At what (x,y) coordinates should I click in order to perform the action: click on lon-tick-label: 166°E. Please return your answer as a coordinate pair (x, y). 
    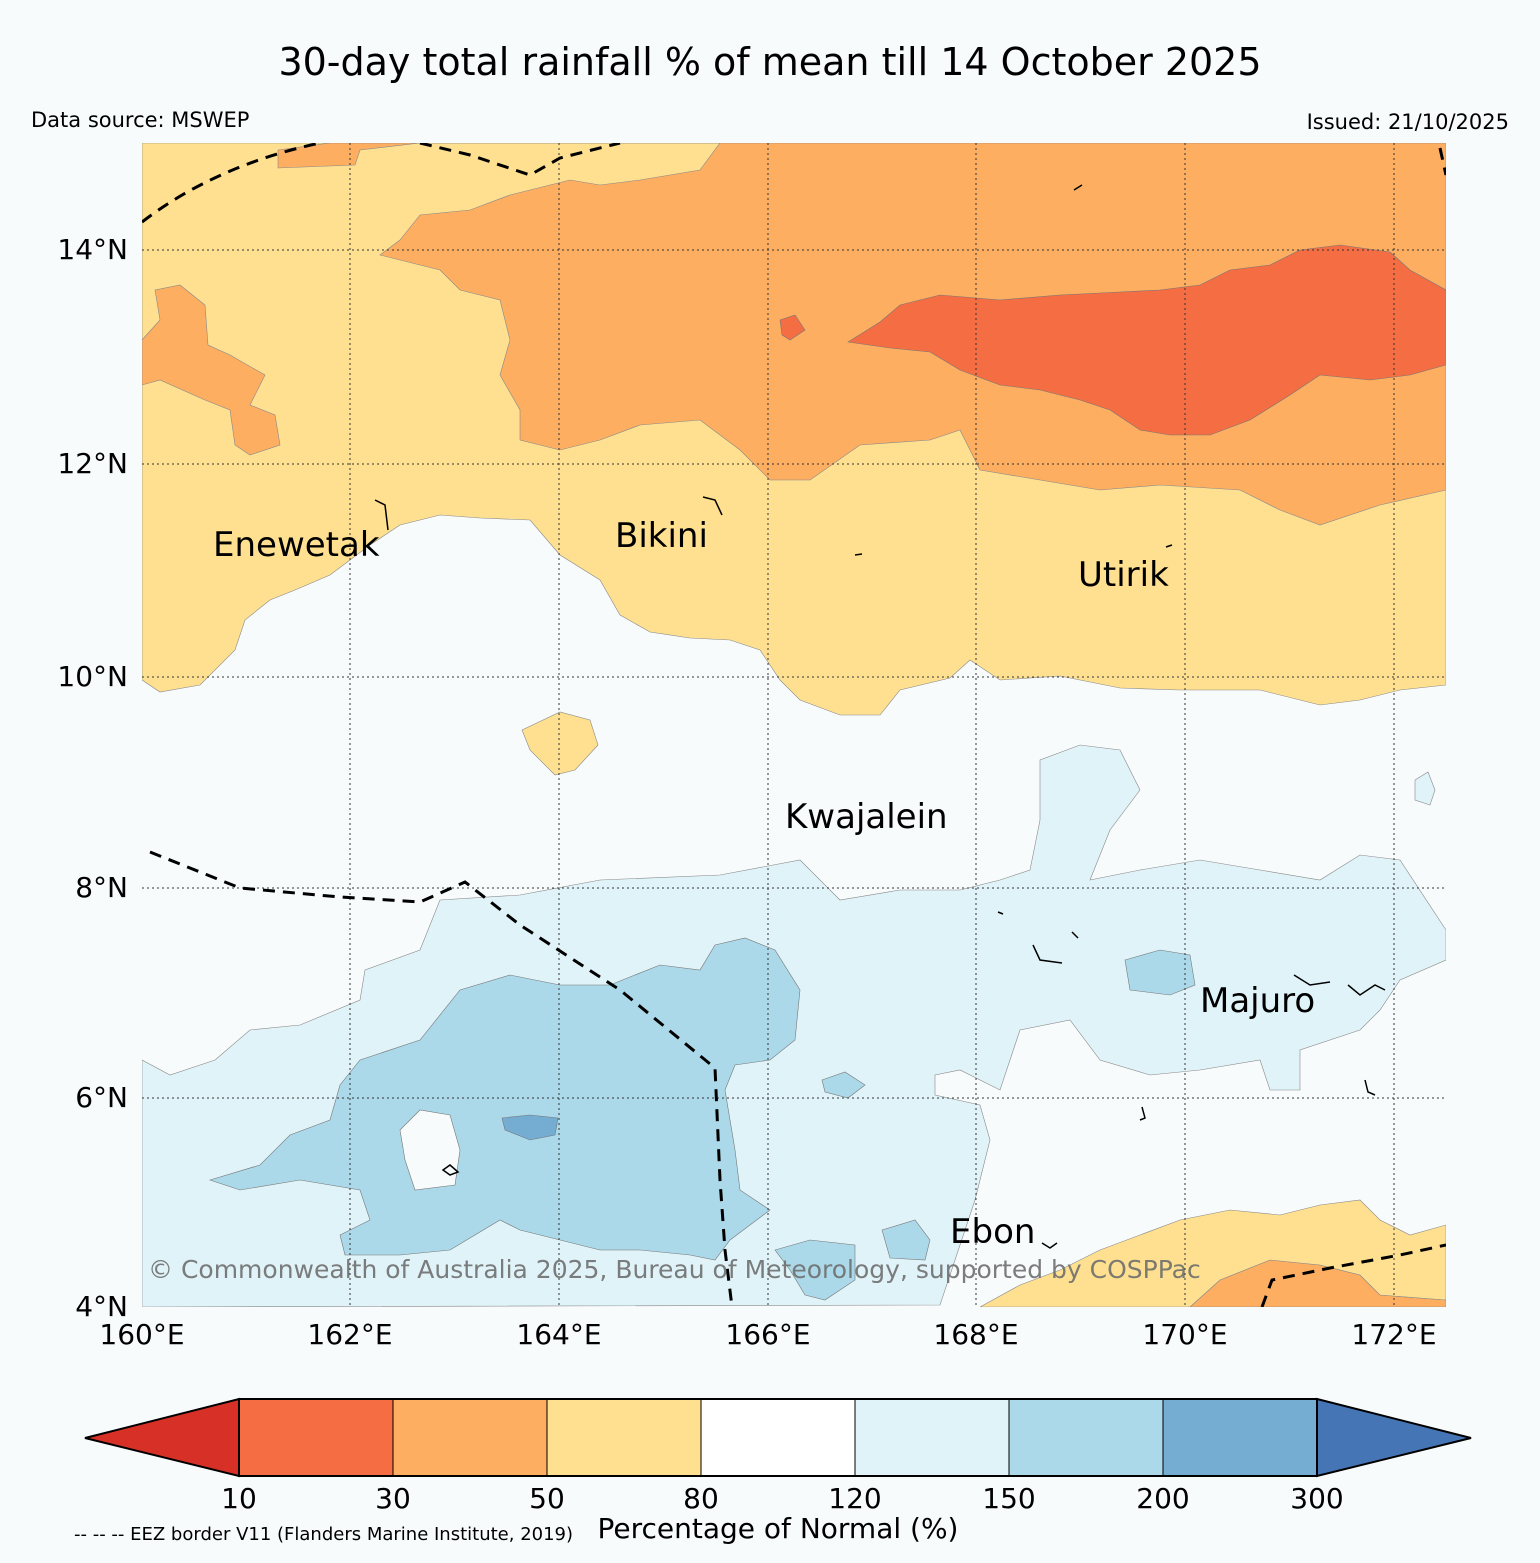
    Looking at the image, I should click on (767, 1334).